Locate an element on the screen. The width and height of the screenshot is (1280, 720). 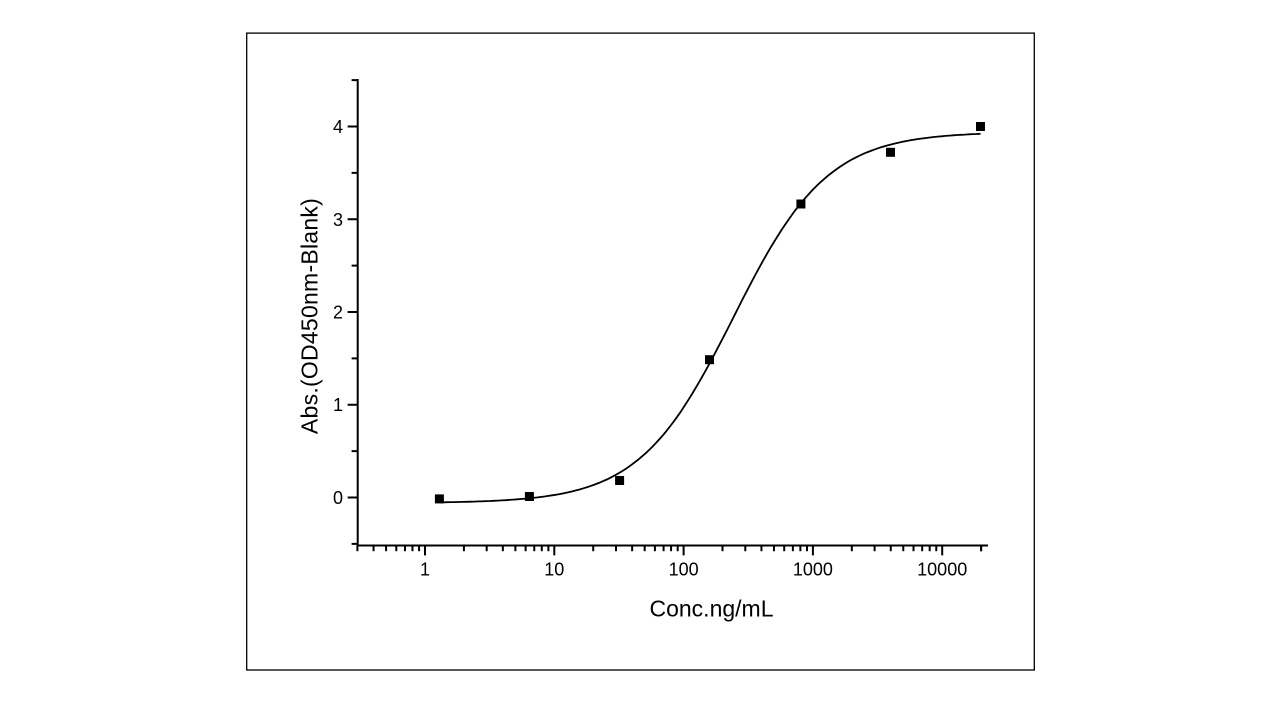
svg-text: 1000 is located at coordinates (813, 570).